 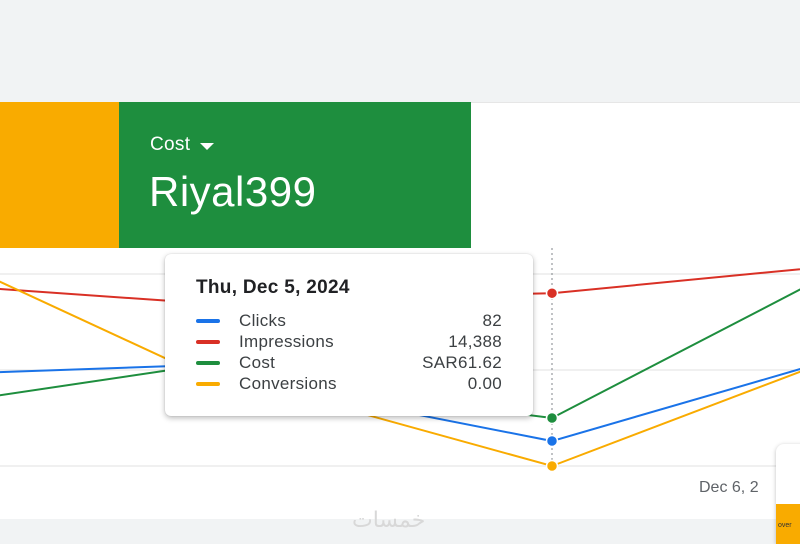 I want to click on tooltip-row-conversions: Conversions 0.00, so click(x=349, y=384).